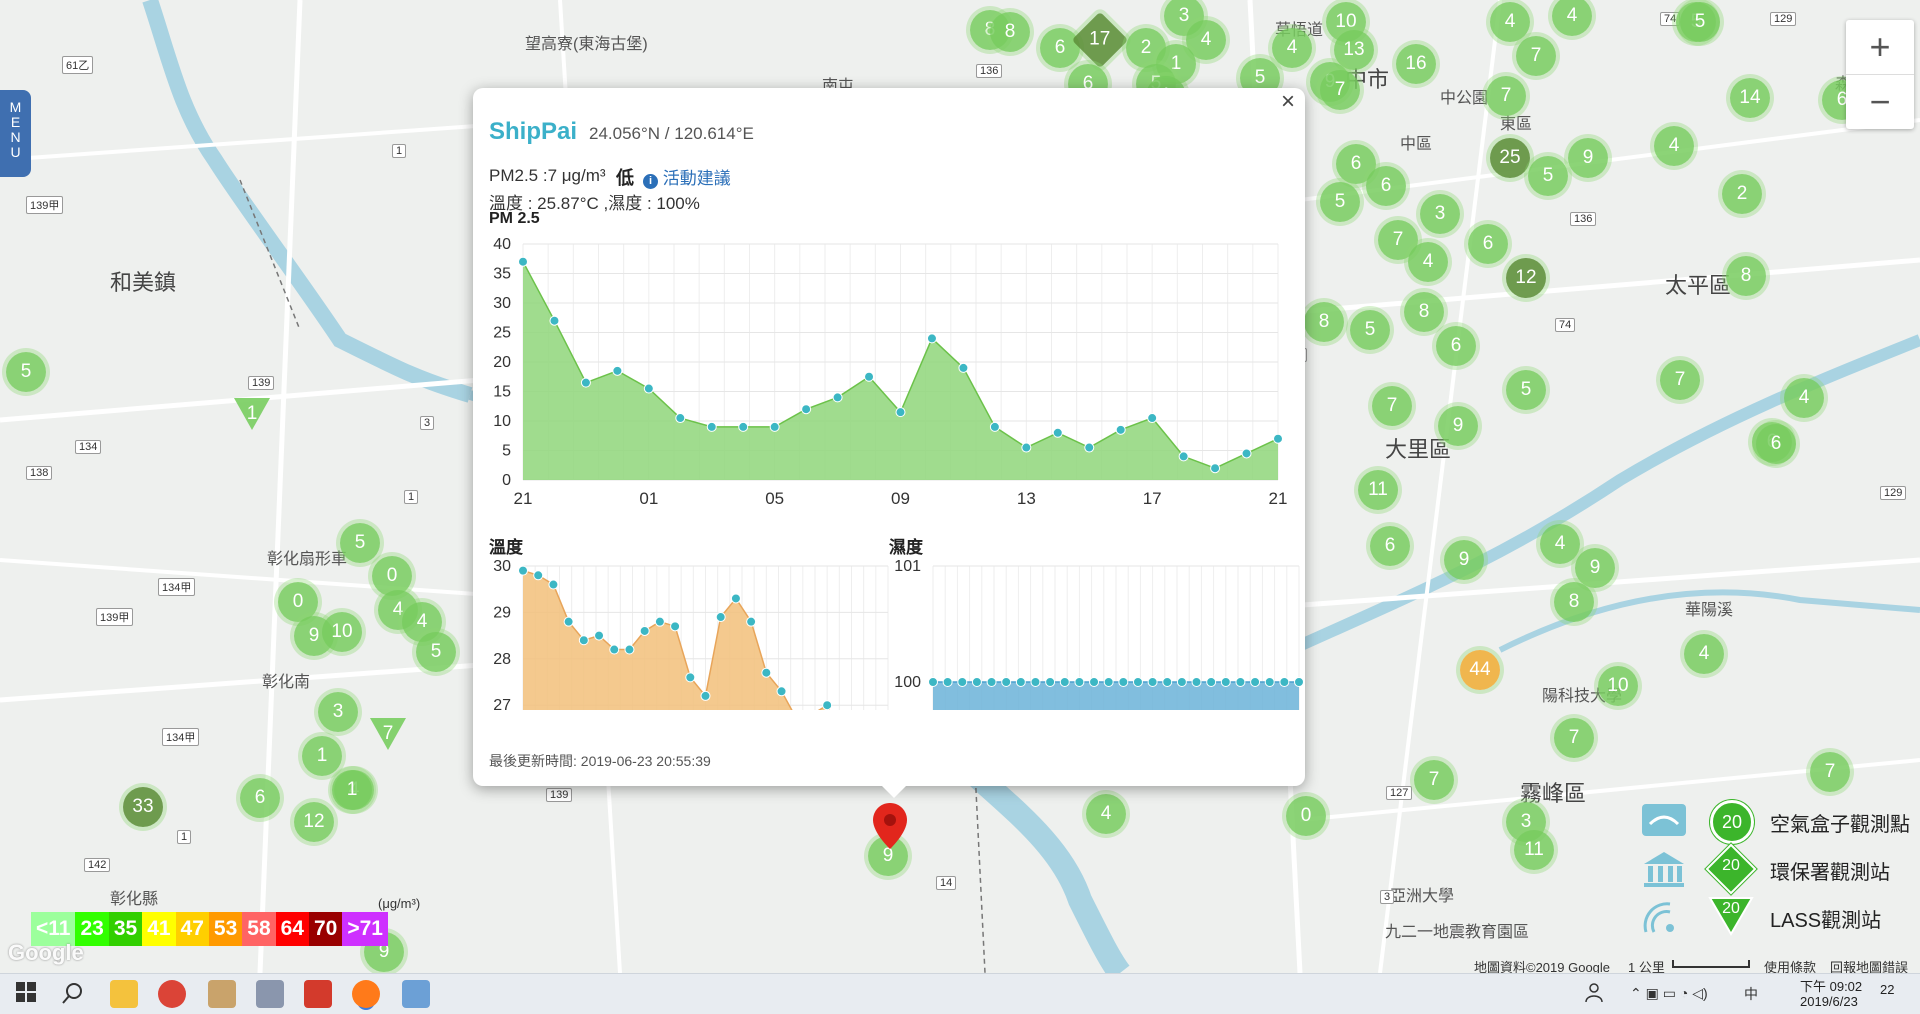  What do you see at coordinates (960, 993) in the screenshot?
I see `windows-taskbar: ⌃ ▣ ▭ ◔ ◁) 中 下午 09:02 2019/6/23 22` at bounding box center [960, 993].